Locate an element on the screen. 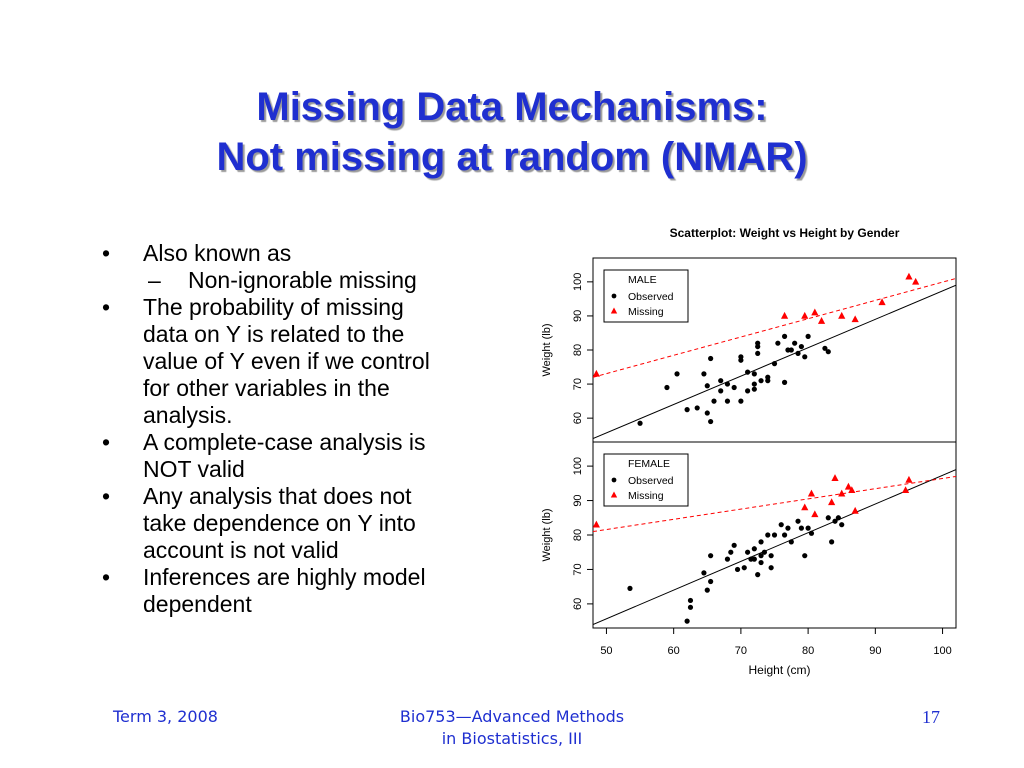  footer-page-number: 17 is located at coordinates (931, 717).